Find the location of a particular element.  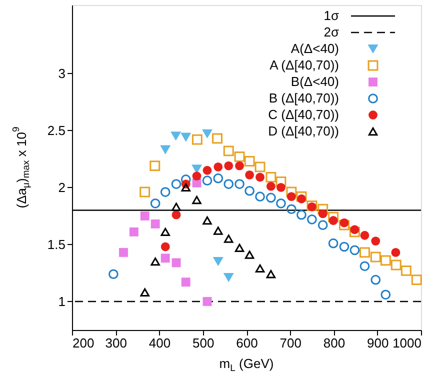

x-tick-label: 600 is located at coordinates (247, 343).